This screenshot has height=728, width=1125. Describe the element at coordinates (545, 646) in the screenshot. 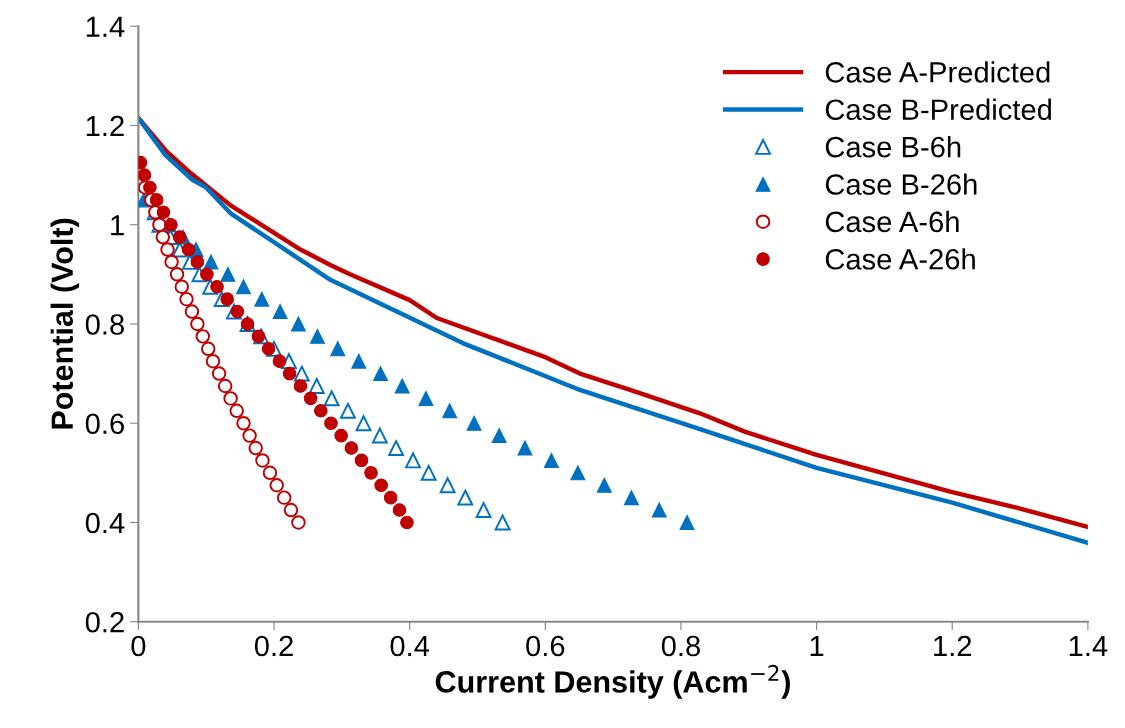

I see `x-tick-label: 0.6` at that location.